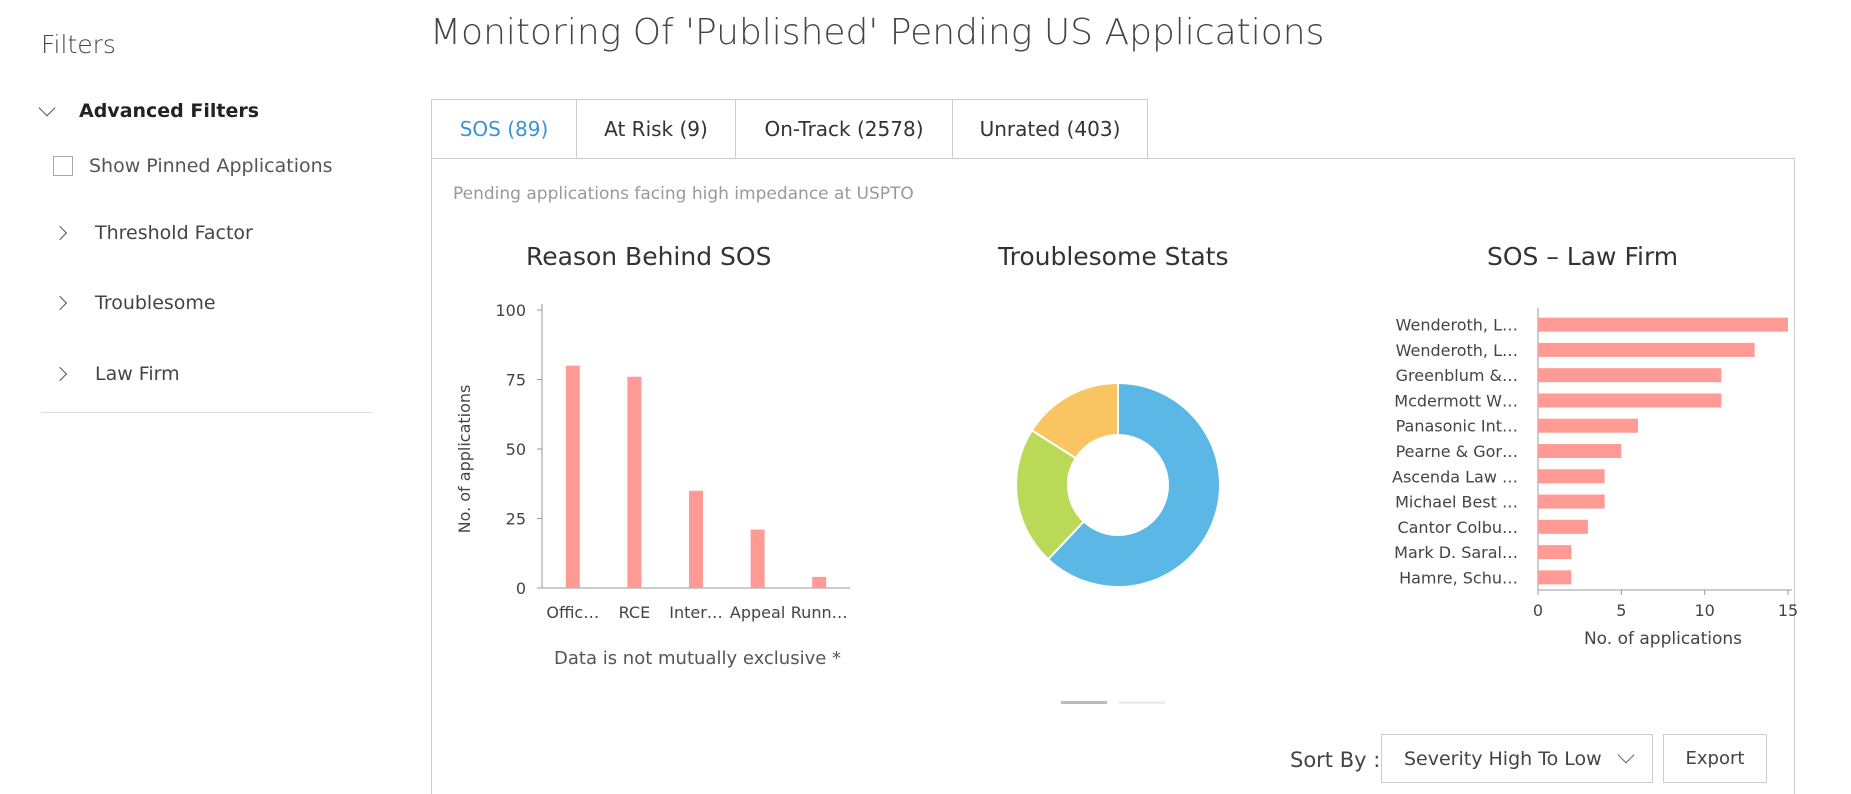 The height and width of the screenshot is (794, 1851). Describe the element at coordinates (635, 612) in the screenshot. I see `x-tick-label: RCE` at that location.